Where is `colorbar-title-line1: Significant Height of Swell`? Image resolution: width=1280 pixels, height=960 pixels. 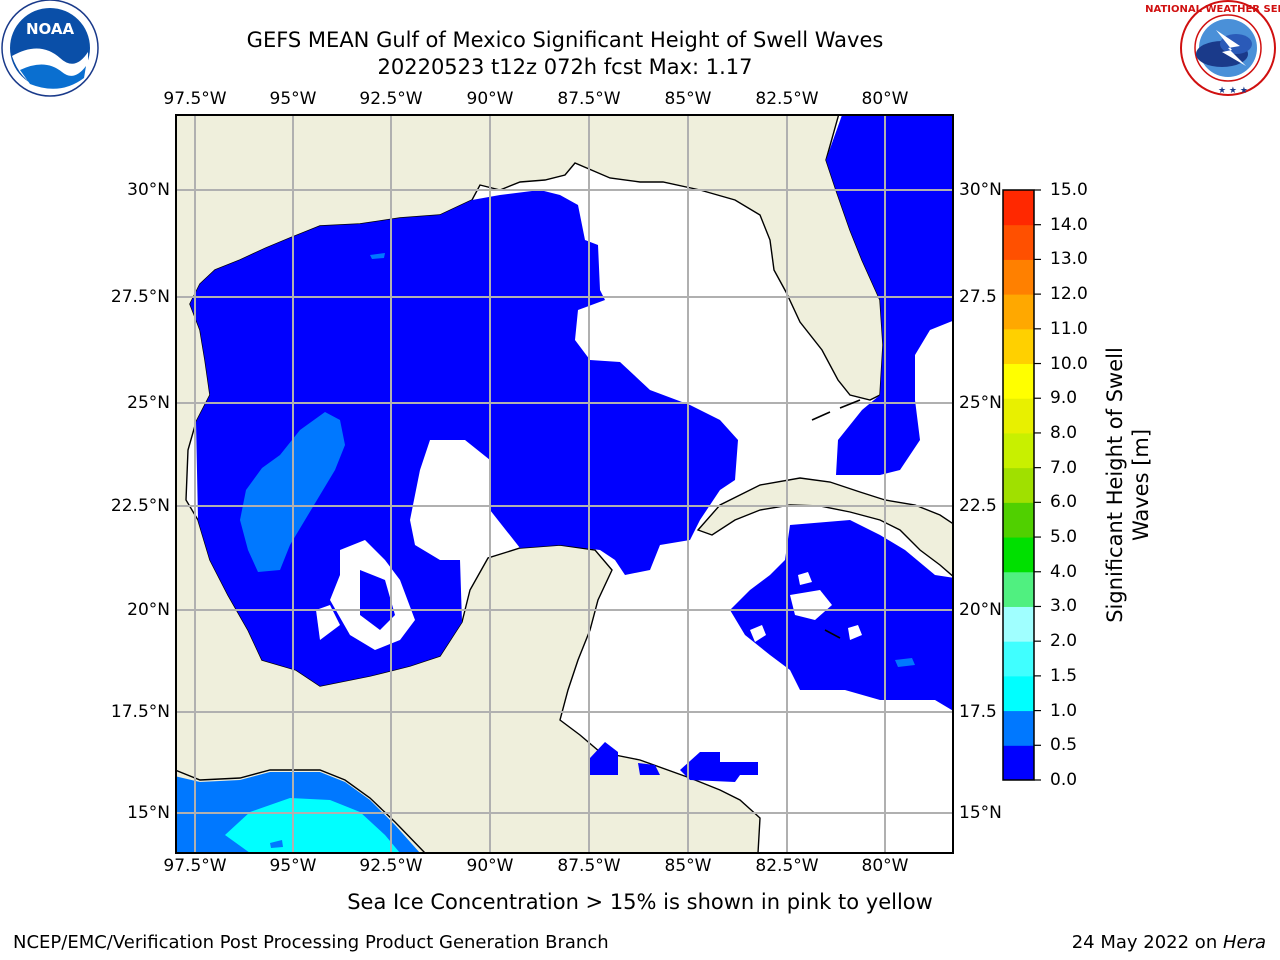 colorbar-title-line1: Significant Height of Swell is located at coordinates (1115, 485).